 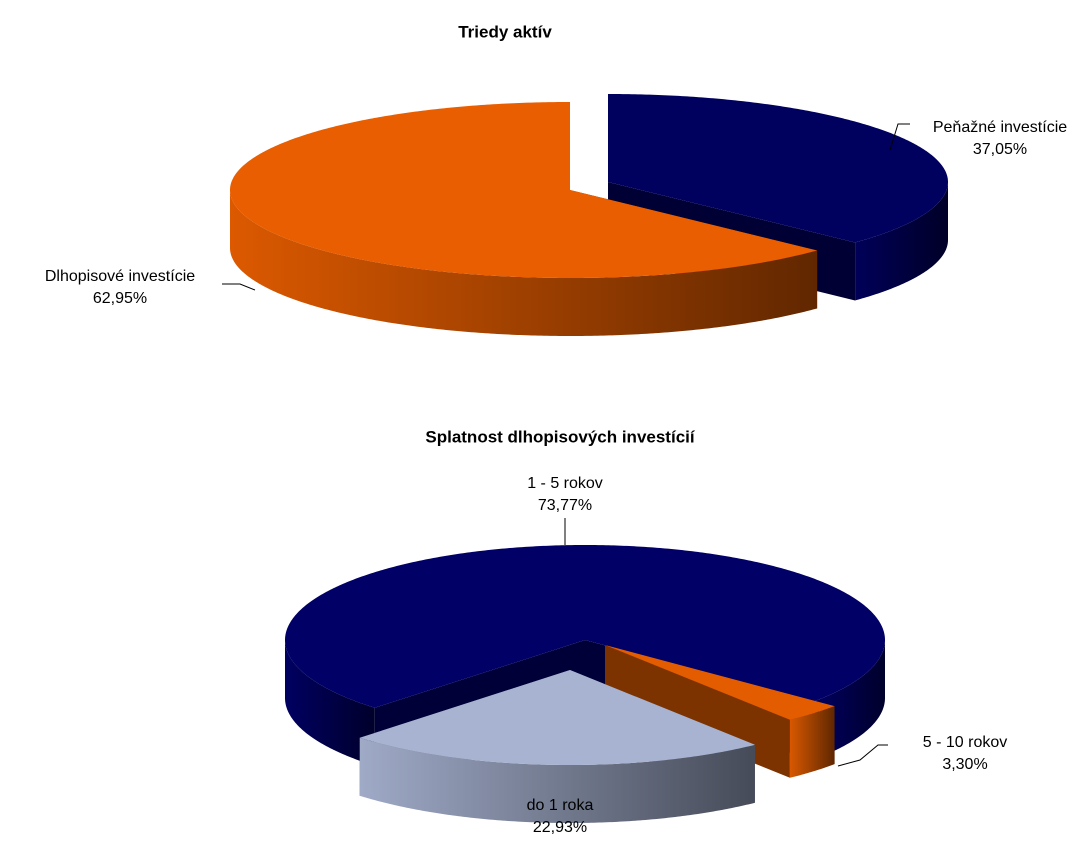 I want to click on slice-value-label: 37,05%, so click(x=1000, y=149).